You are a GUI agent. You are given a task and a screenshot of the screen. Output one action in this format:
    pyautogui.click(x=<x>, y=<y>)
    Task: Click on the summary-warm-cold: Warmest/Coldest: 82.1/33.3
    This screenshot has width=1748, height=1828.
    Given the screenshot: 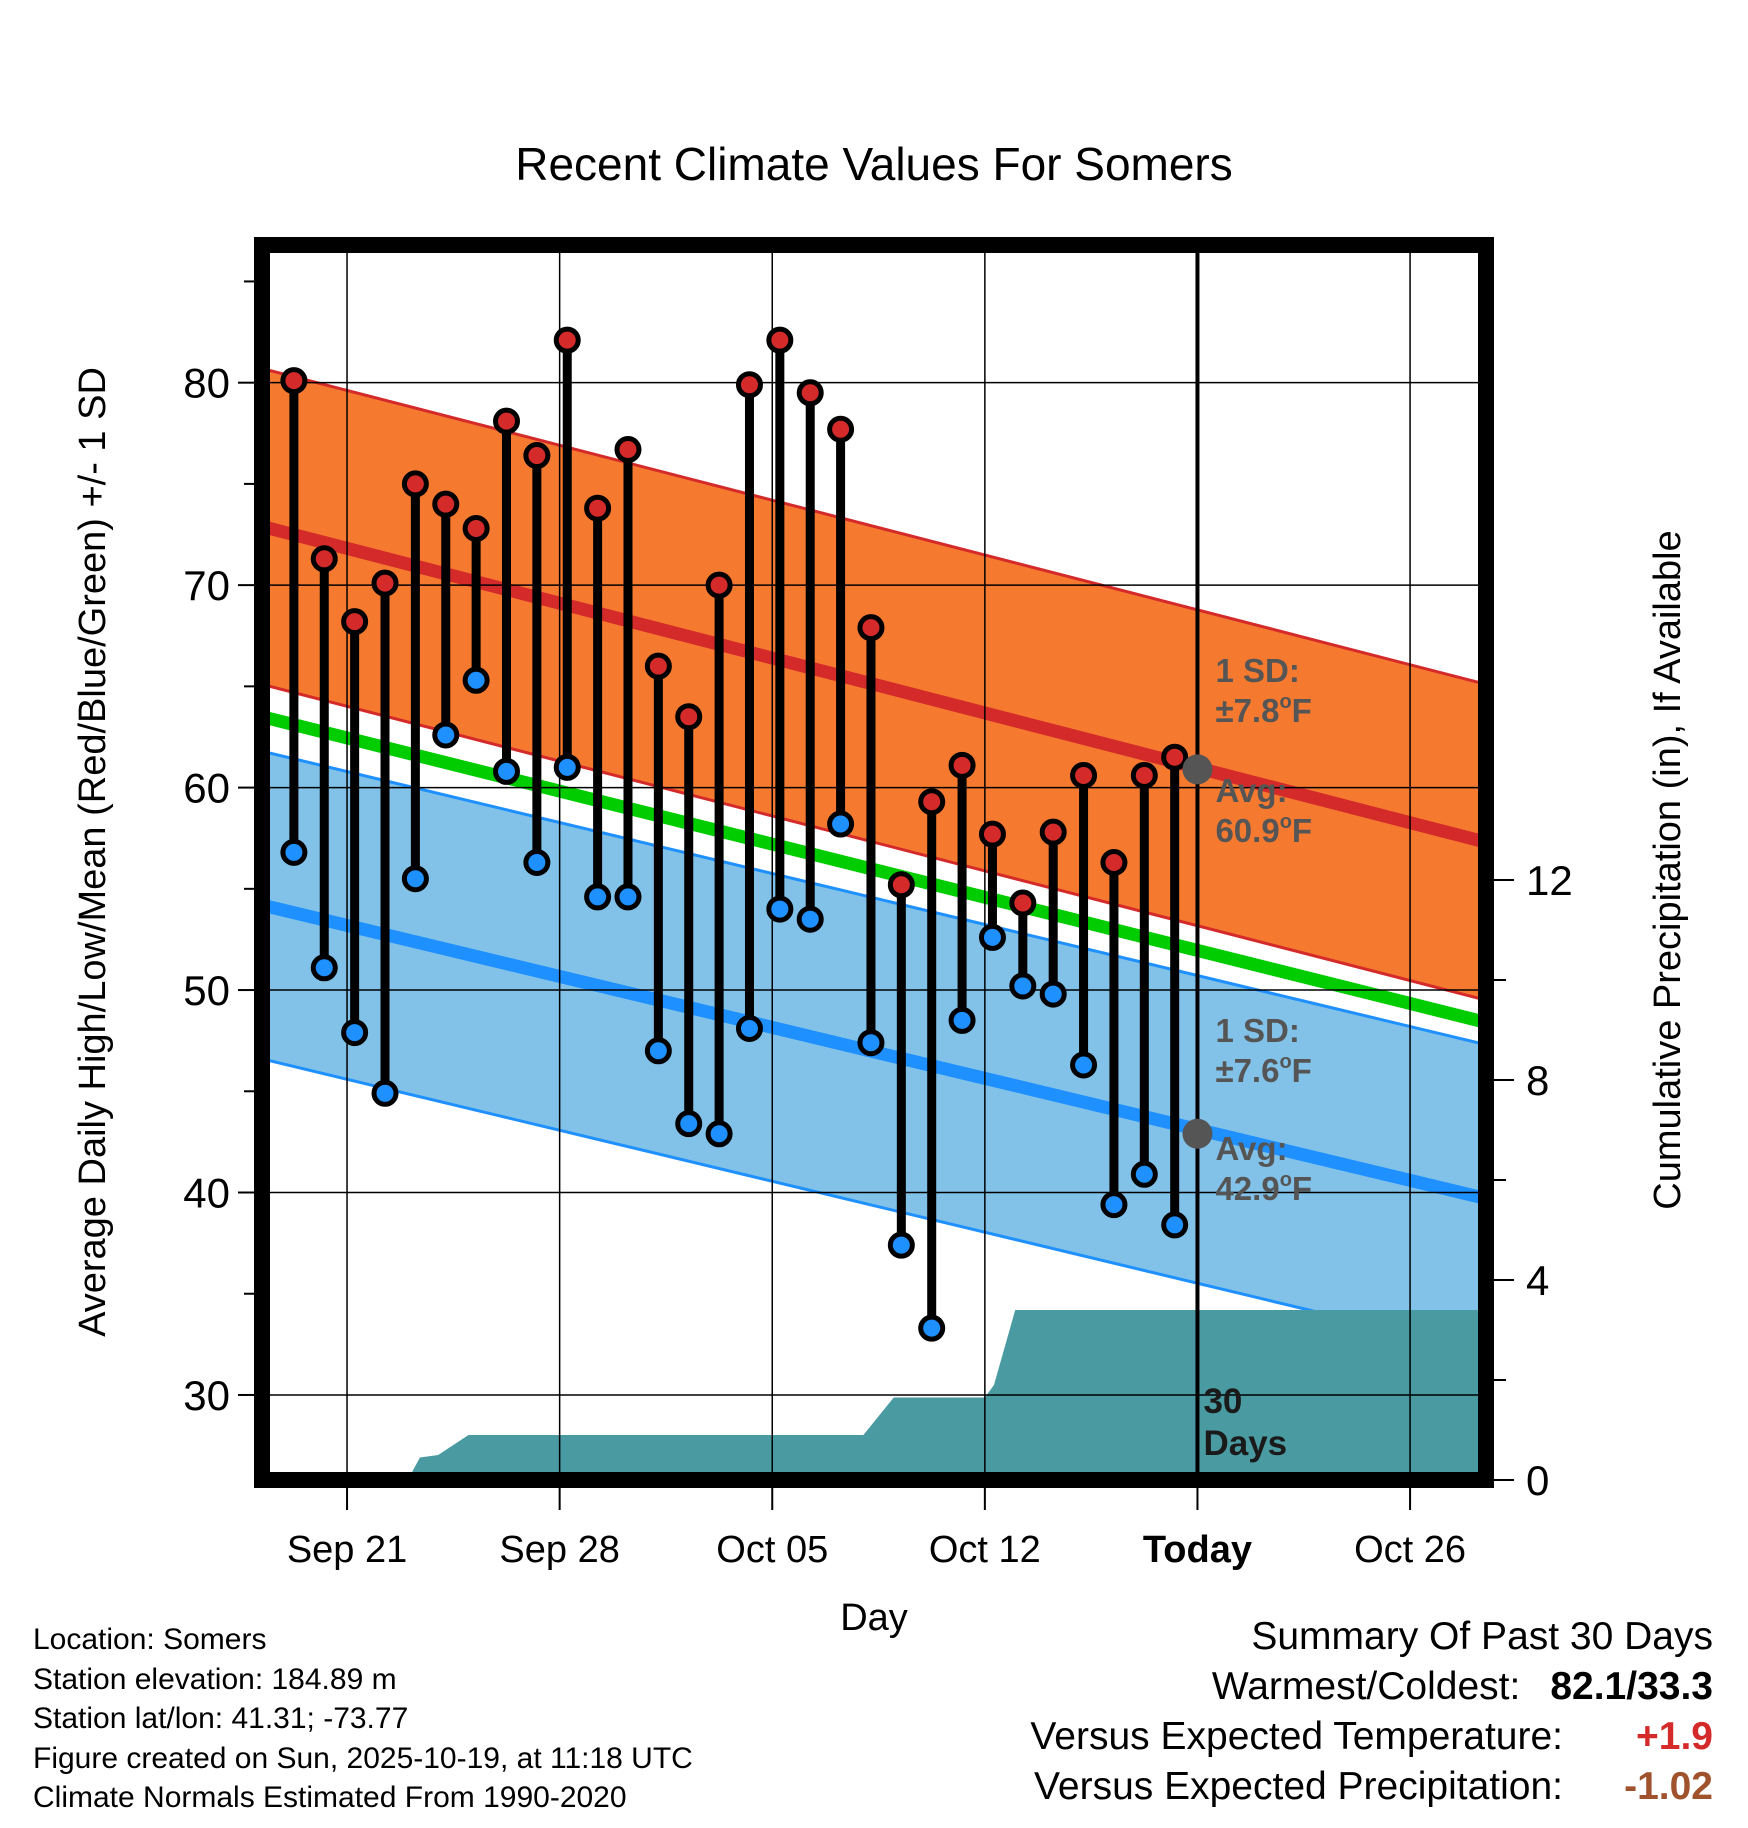 What is the action you would take?
    pyautogui.click(x=1263, y=1687)
    